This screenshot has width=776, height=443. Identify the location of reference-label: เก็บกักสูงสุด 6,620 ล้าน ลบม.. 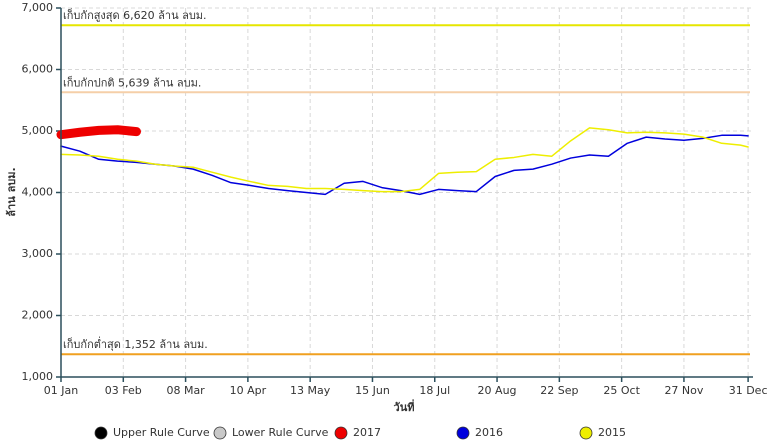
(135, 15).